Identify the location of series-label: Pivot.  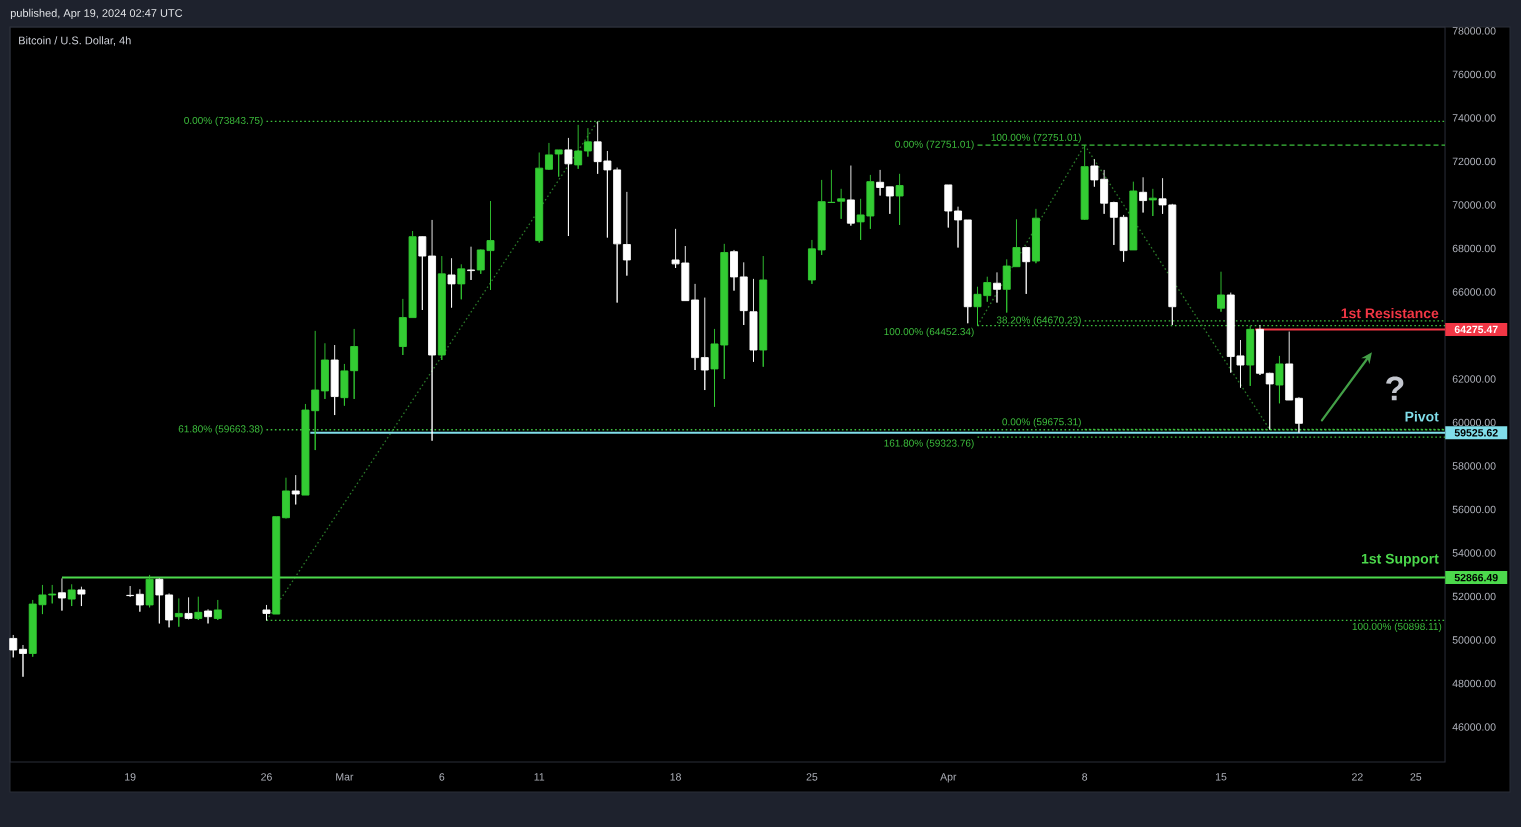
(1422, 416).